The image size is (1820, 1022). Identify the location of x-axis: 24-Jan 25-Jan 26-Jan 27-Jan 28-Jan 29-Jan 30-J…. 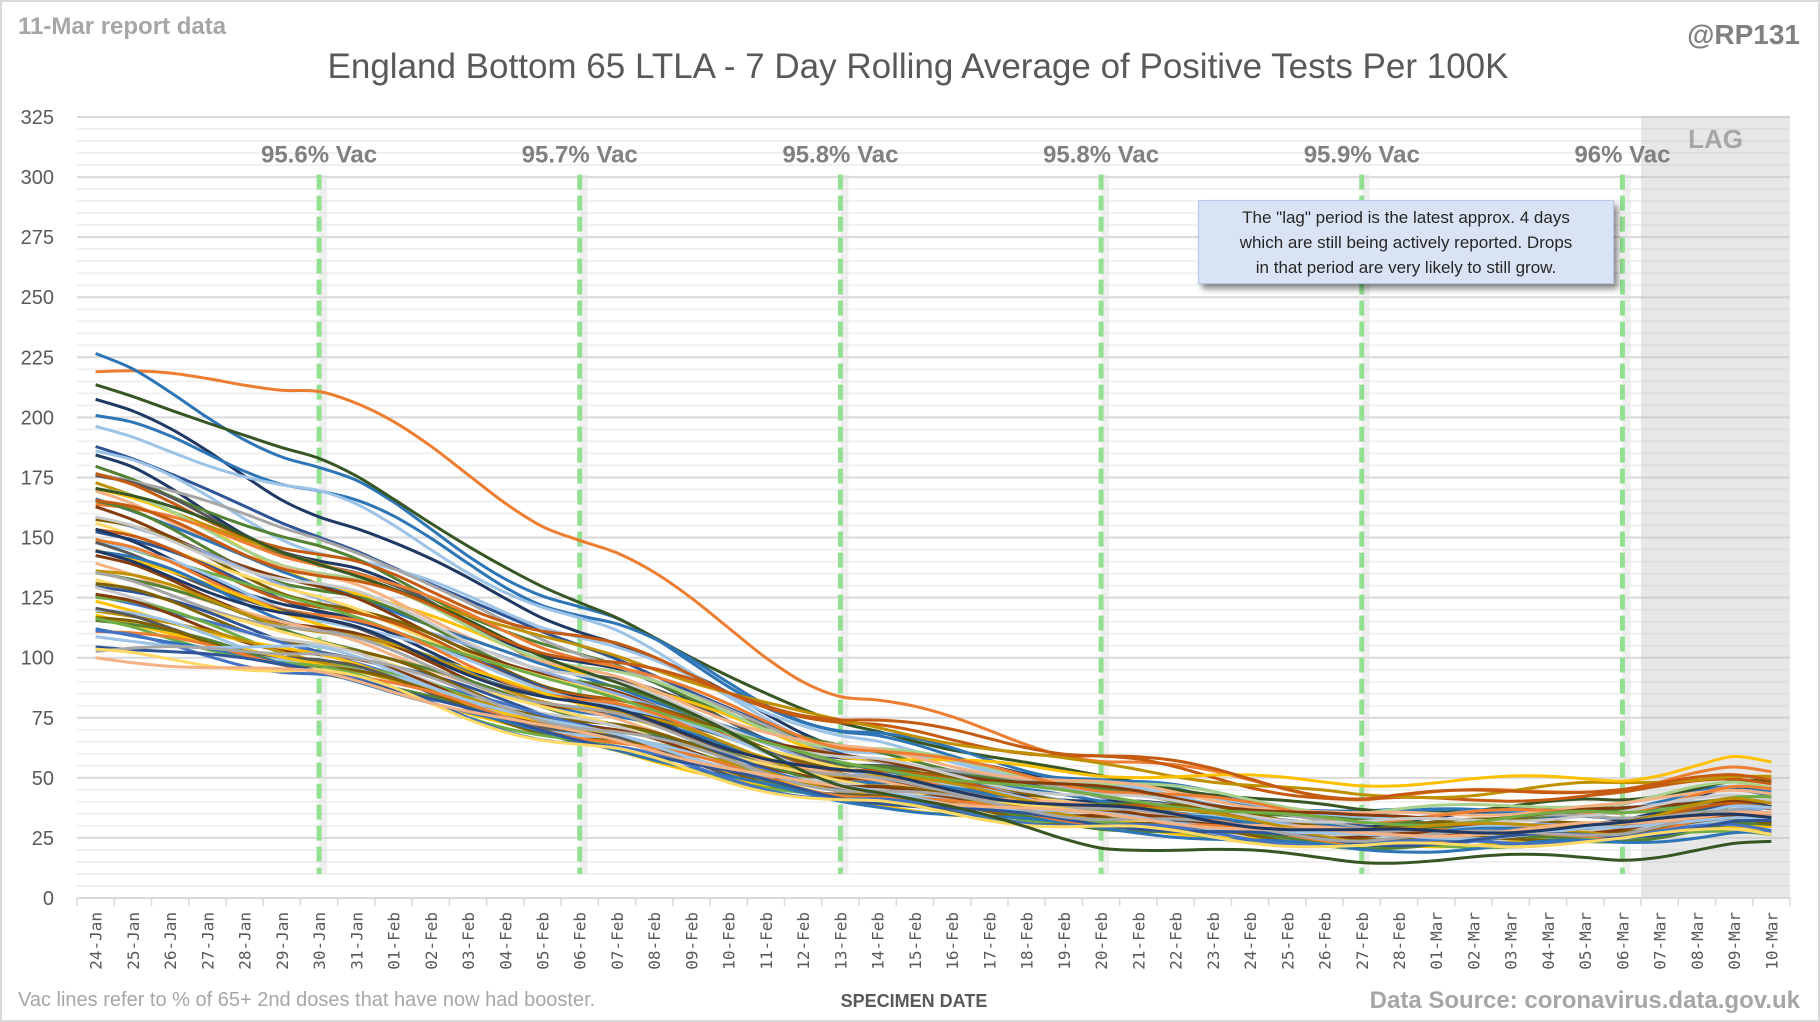
(933, 933).